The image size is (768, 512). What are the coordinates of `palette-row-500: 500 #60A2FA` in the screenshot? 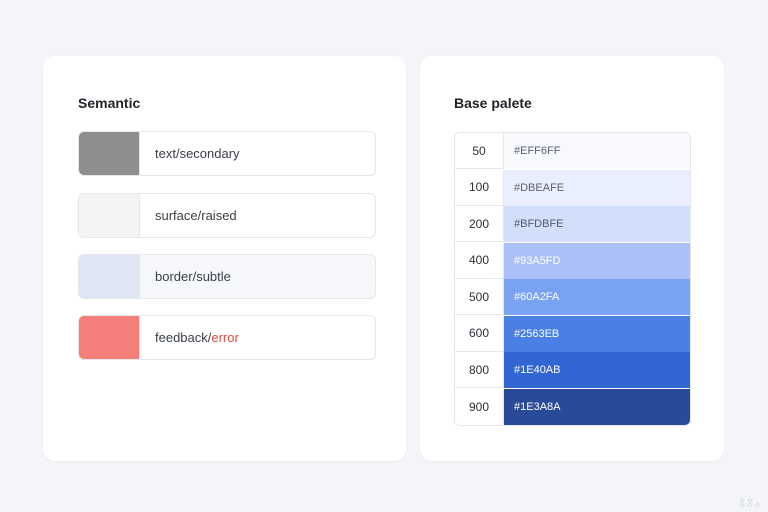 It's located at (572, 297).